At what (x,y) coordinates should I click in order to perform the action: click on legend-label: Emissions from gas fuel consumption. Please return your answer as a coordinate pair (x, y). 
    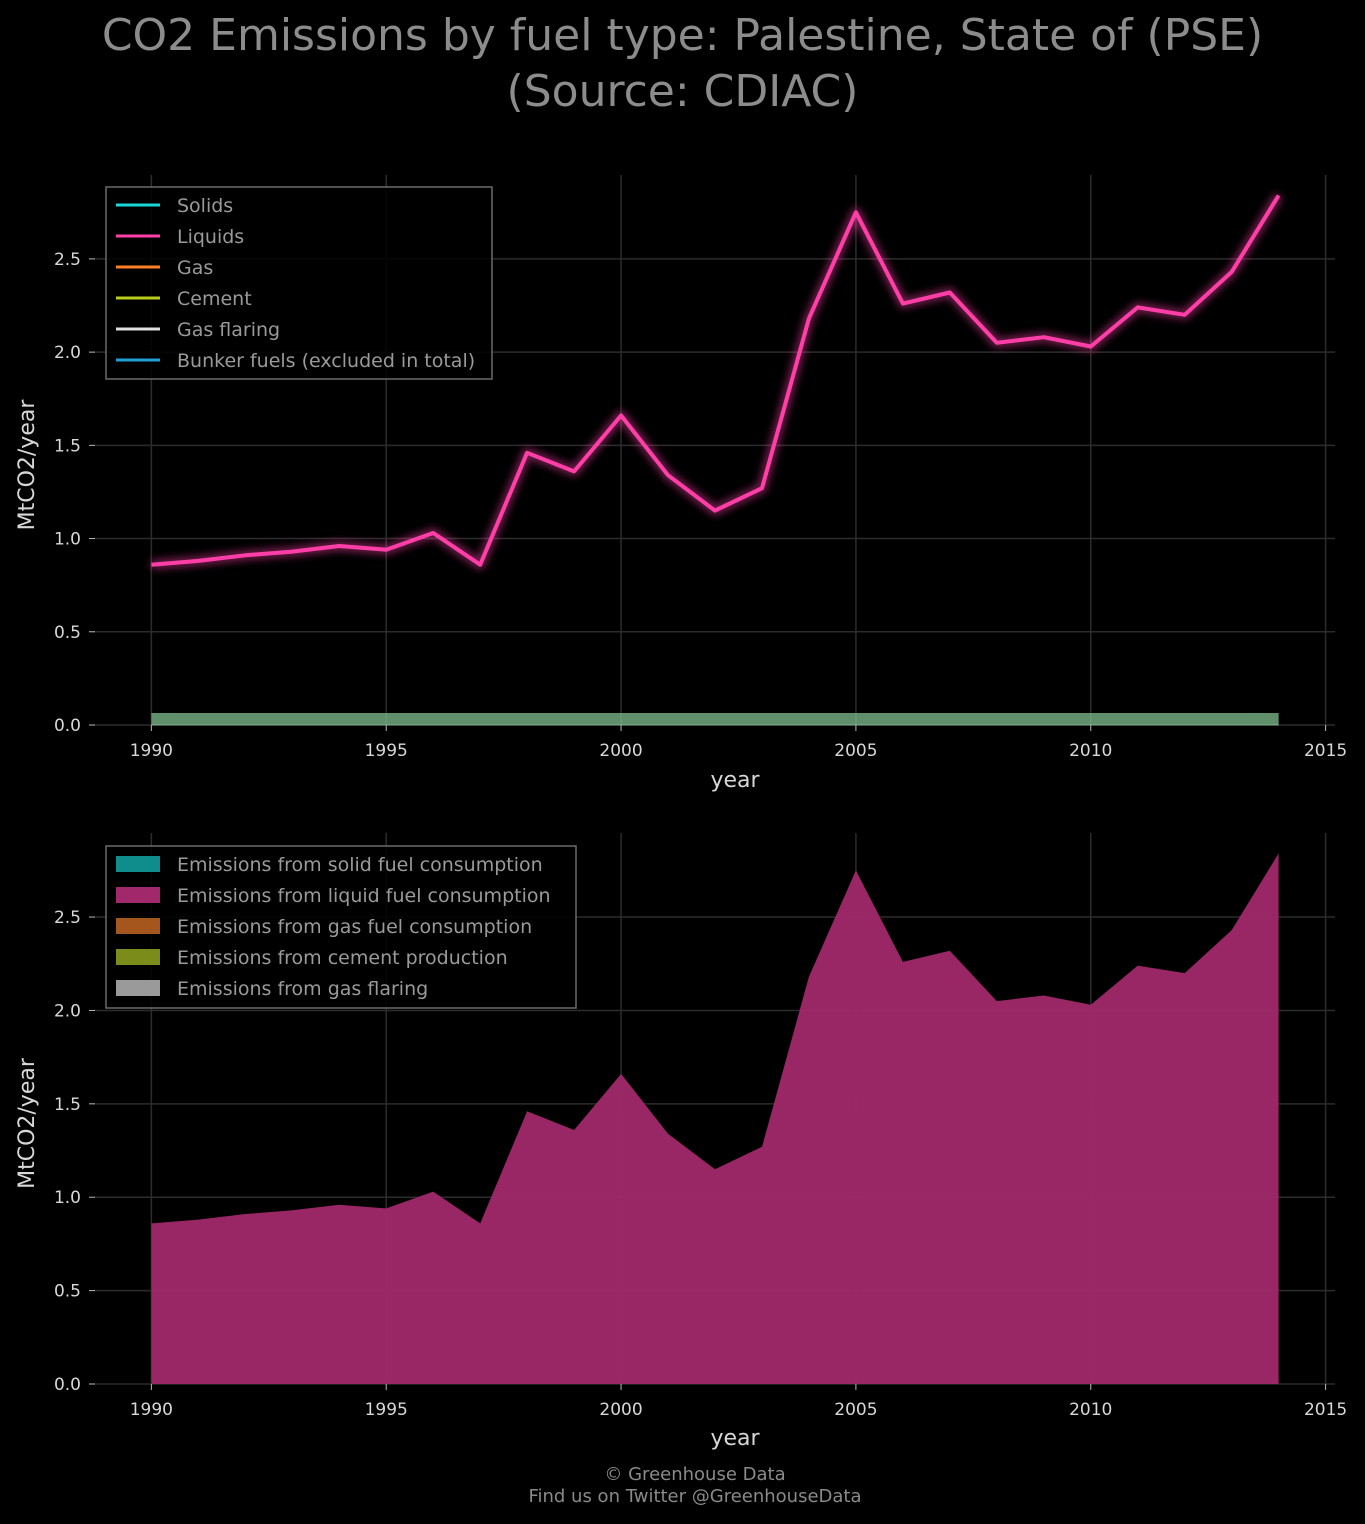
    Looking at the image, I should click on (354, 927).